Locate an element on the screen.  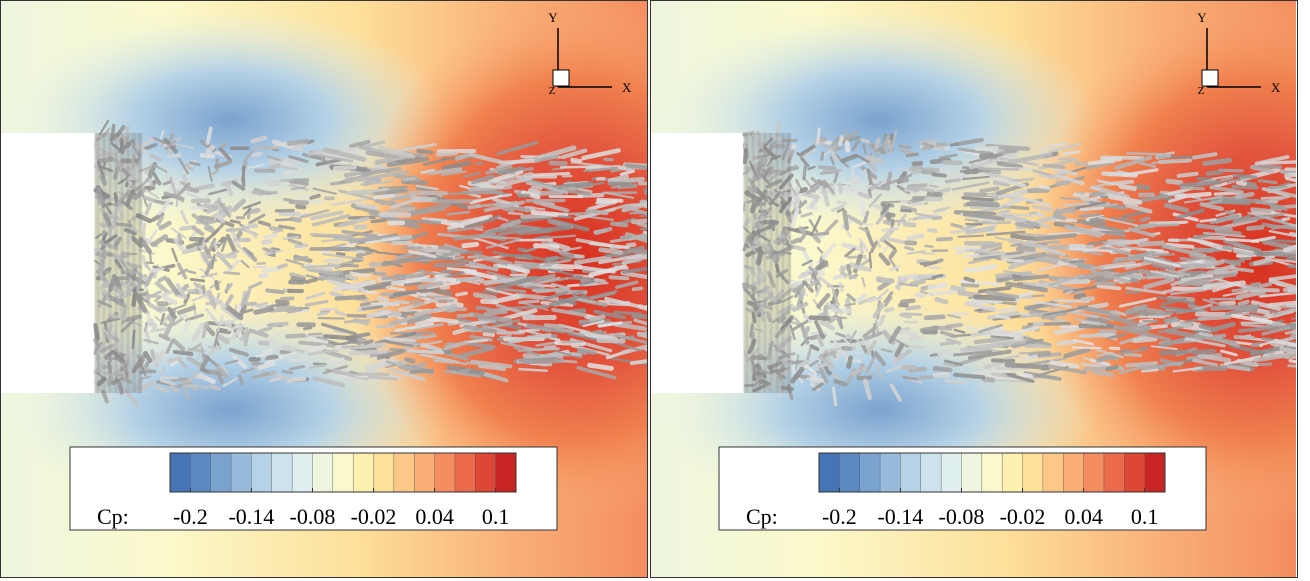
colorbar-tick-label: -0.2 is located at coordinates (190, 516).